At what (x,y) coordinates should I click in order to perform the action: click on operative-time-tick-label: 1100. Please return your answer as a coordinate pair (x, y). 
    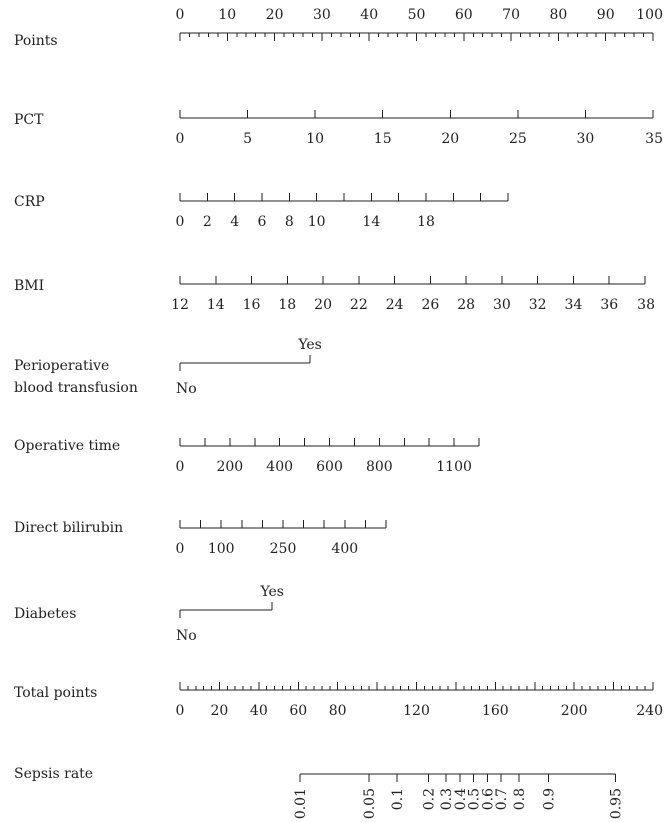
    Looking at the image, I should click on (454, 467).